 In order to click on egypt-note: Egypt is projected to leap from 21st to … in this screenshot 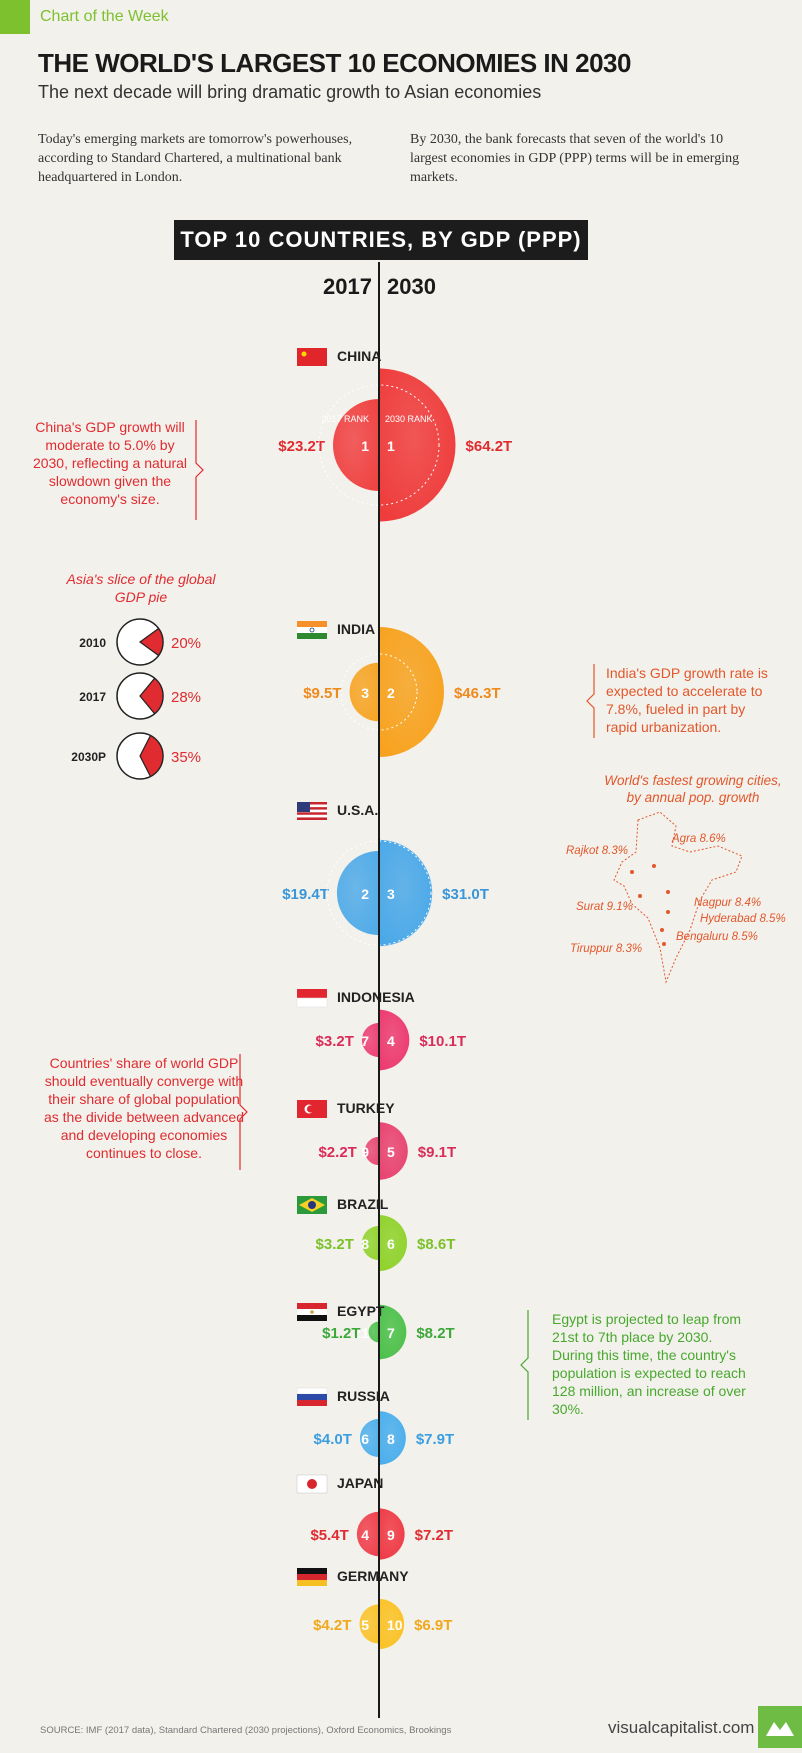, I will do `click(649, 1364)`.